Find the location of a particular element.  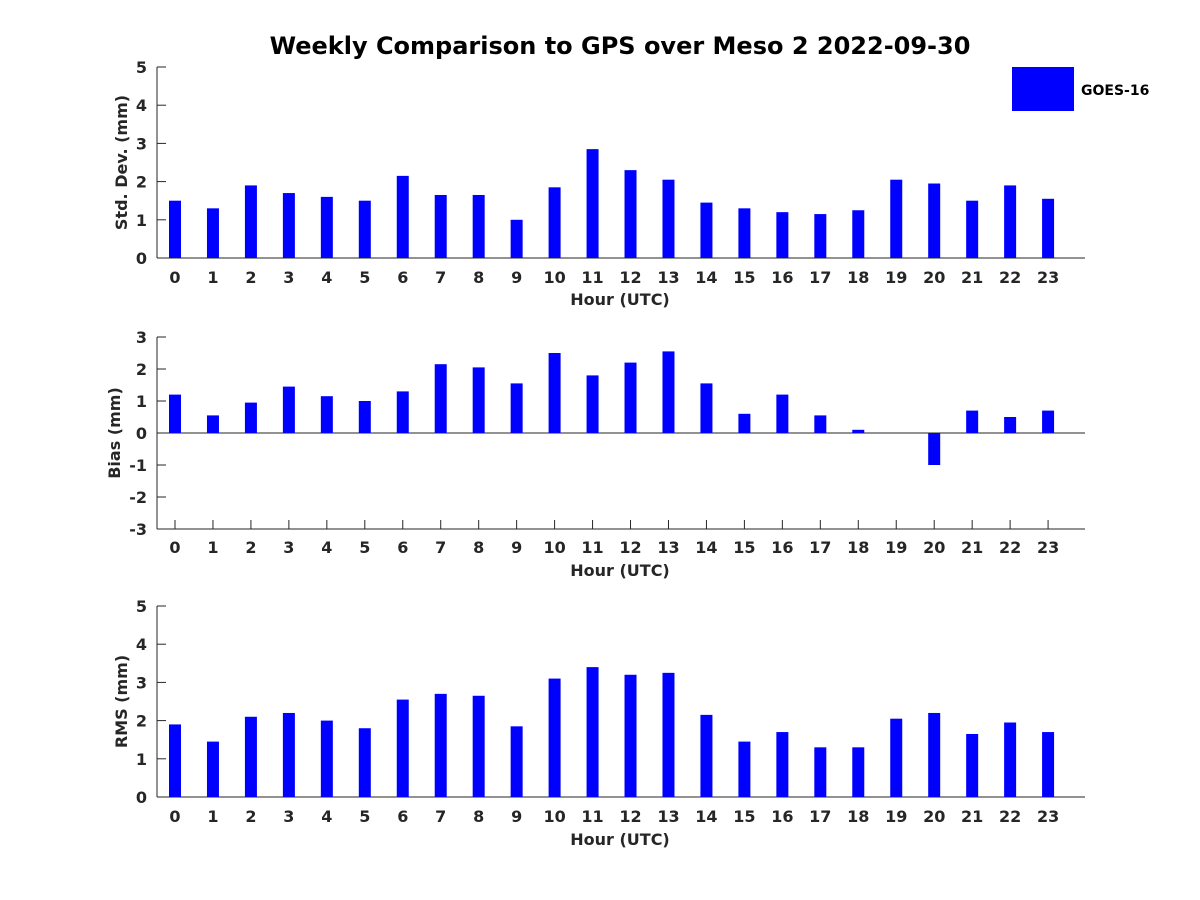

rms-y-axis-label: RMS (mm) is located at coordinates (121, 701).